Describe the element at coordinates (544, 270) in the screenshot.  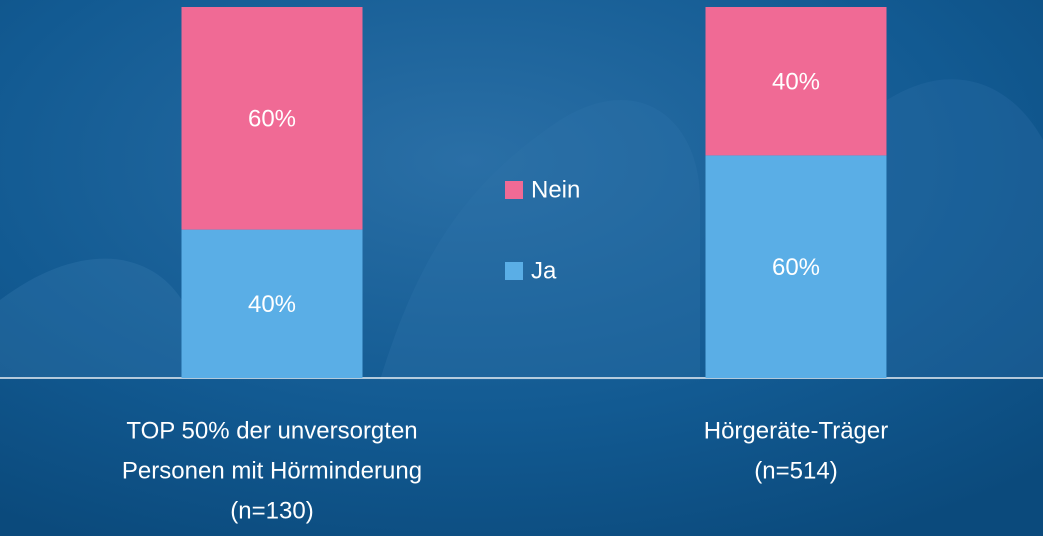
I see `legend-label: Ja` at that location.